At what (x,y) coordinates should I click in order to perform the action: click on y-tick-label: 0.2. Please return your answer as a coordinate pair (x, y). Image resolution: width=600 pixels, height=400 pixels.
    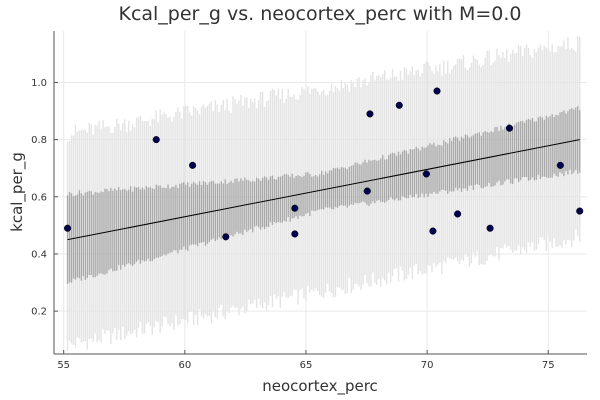
    Looking at the image, I should click on (39, 312).